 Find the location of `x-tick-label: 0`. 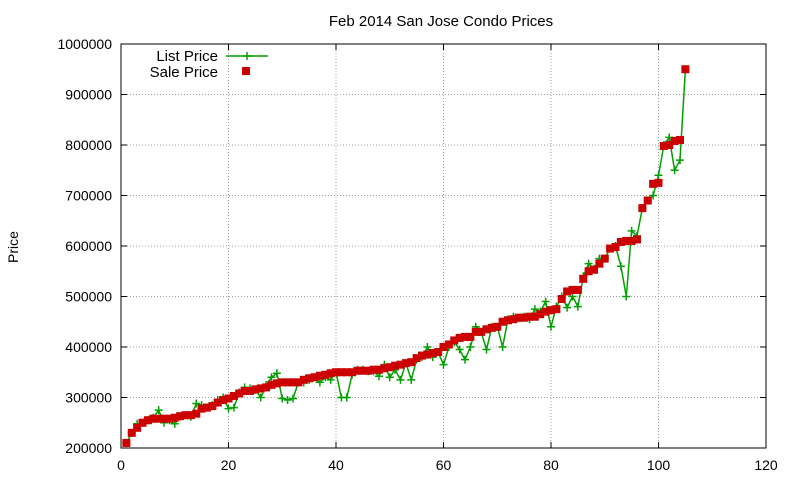

x-tick-label: 0 is located at coordinates (121, 465).